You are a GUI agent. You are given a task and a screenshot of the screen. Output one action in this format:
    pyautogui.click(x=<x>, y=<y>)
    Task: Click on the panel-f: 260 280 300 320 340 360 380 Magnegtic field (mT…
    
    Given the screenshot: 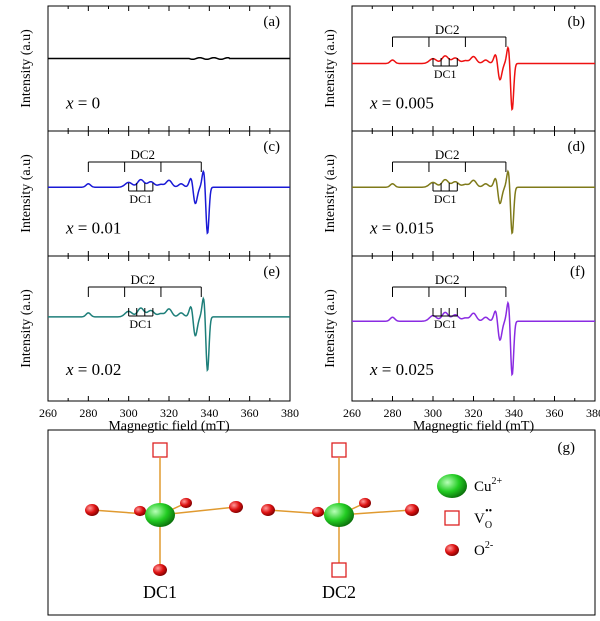 What is the action you would take?
    pyautogui.click(x=461, y=344)
    